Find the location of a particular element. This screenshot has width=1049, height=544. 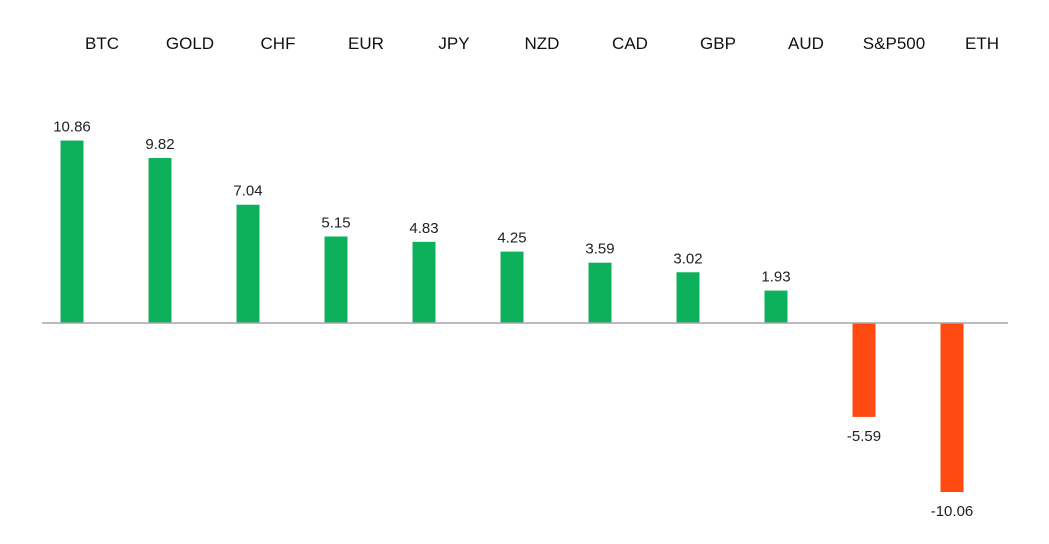

bar-eth is located at coordinates (952, 408).